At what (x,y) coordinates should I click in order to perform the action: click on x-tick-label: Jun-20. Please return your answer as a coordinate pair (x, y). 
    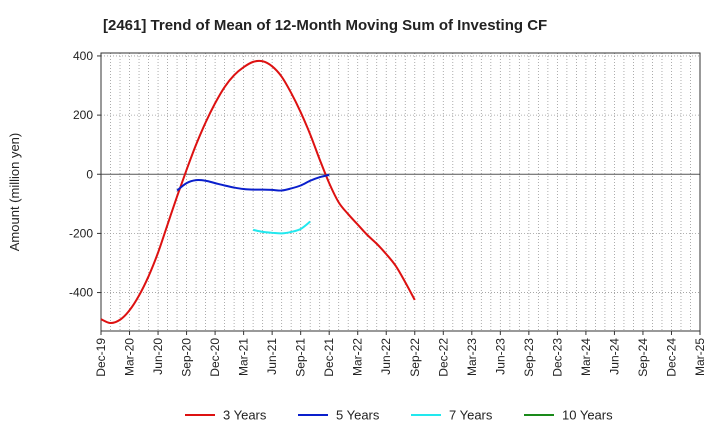
    Looking at the image, I should click on (158, 356).